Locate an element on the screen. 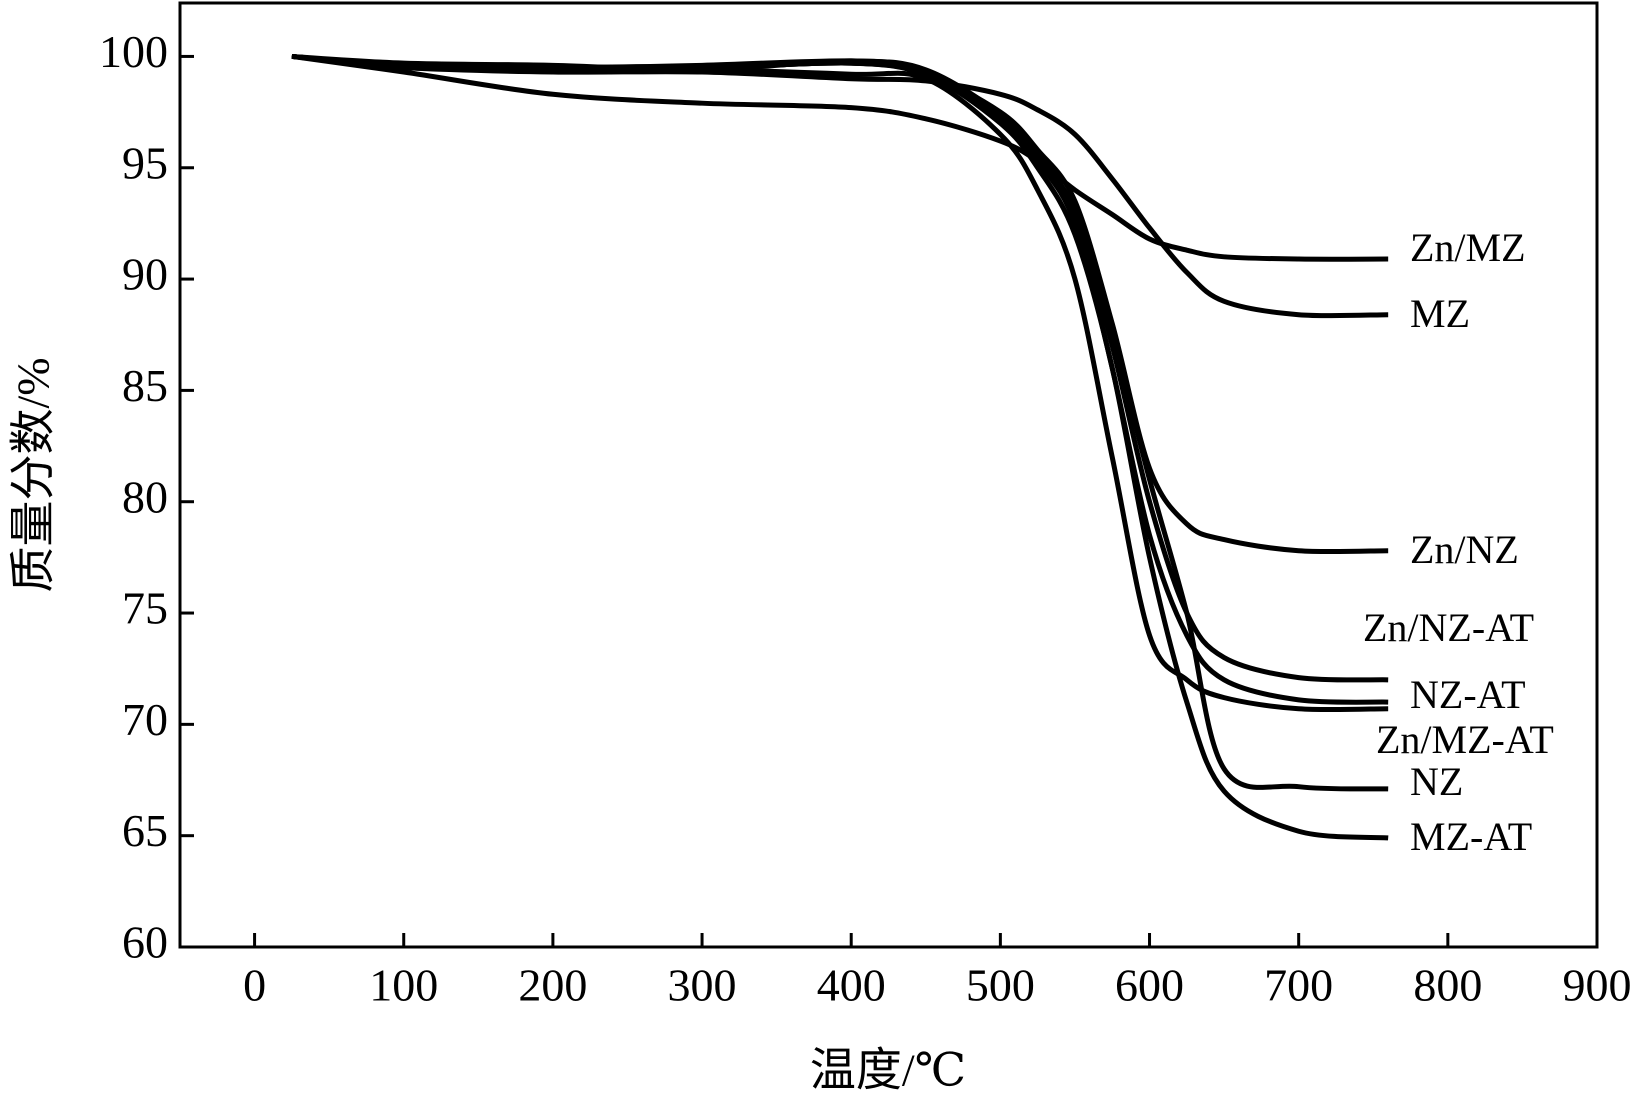 This screenshot has height=1108, width=1644. y-tick-label: 60 is located at coordinates (145, 942).